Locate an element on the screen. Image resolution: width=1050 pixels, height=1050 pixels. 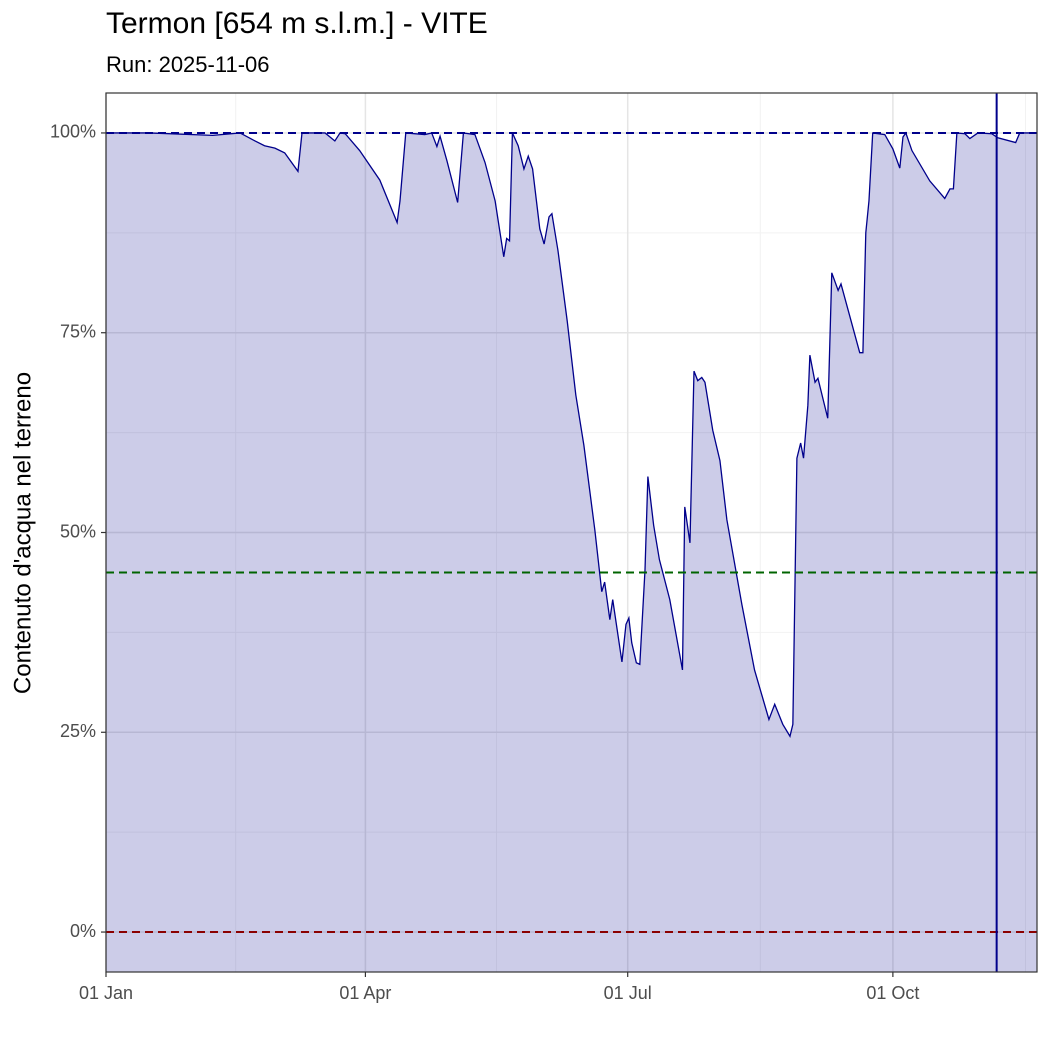
x-tick-label: 01 Jan is located at coordinates (106, 993).